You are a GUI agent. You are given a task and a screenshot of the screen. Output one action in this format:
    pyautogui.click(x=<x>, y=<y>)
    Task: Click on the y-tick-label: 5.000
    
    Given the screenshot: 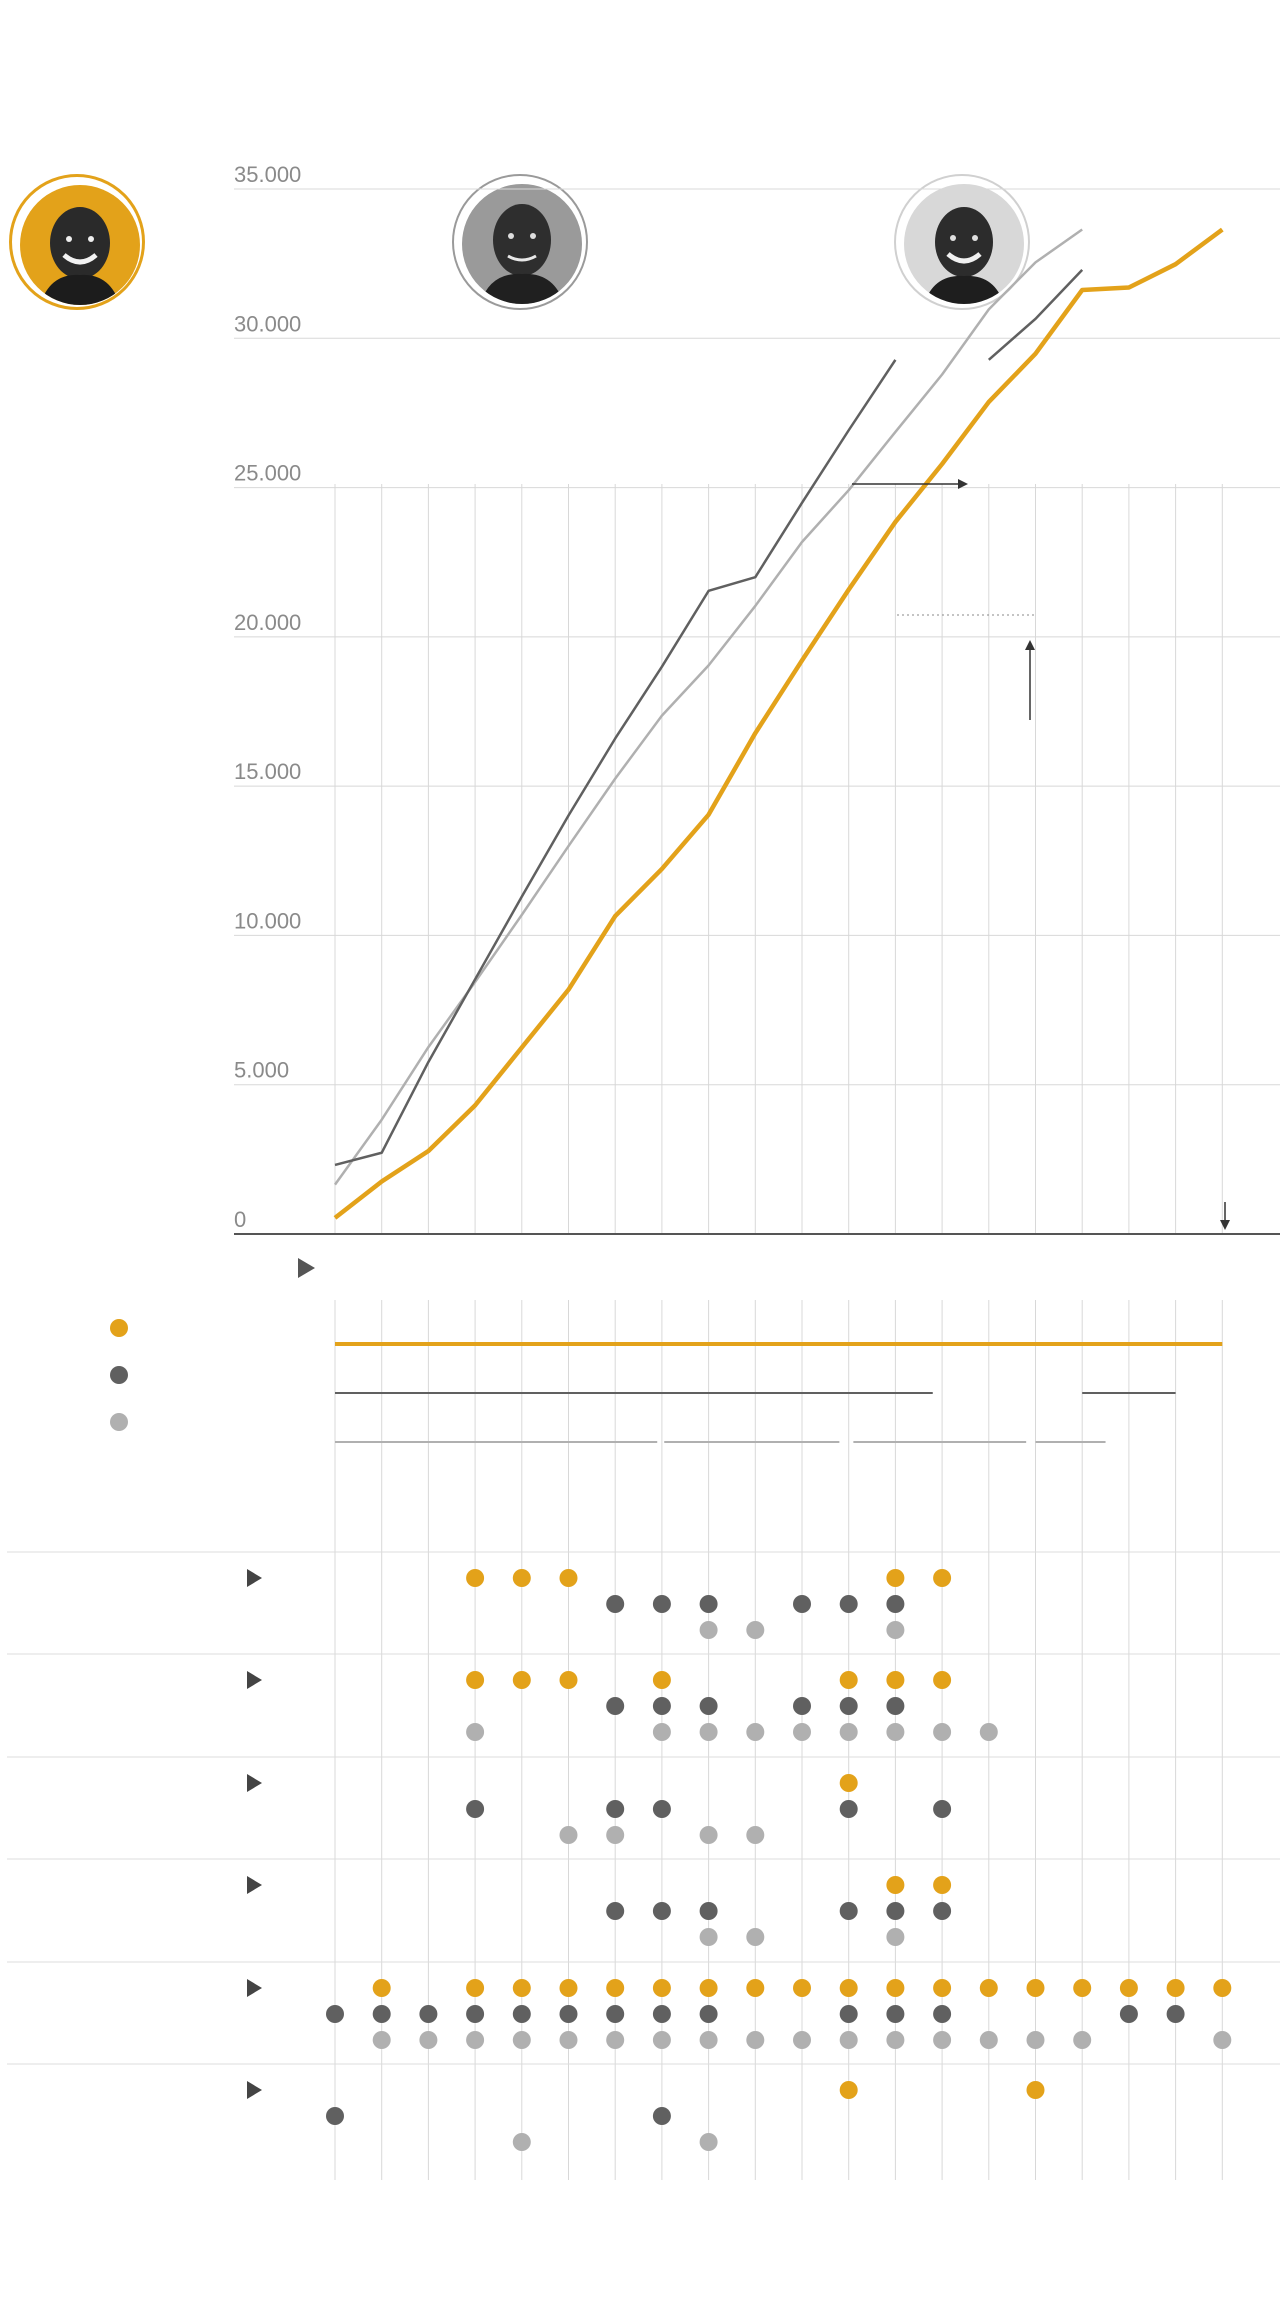 What is the action you would take?
    pyautogui.click(x=261, y=1070)
    